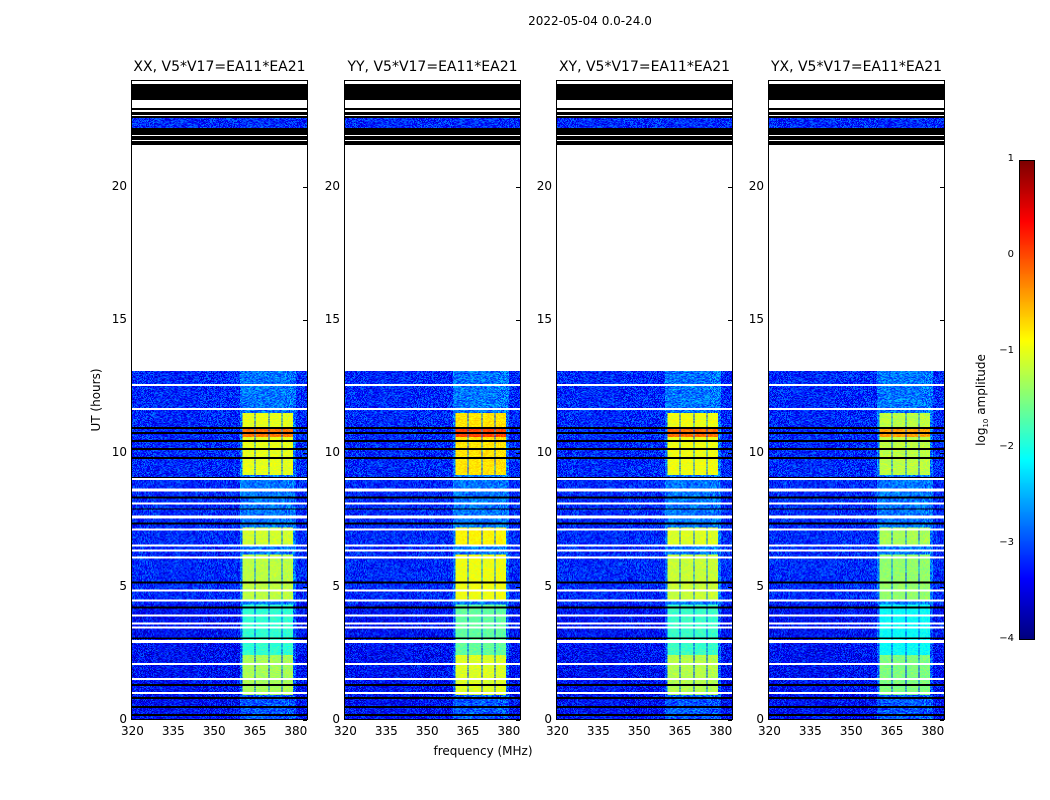 This screenshot has height=800, width=1050. I want to click on colorbar-tick-label: −2, so click(1006, 446).